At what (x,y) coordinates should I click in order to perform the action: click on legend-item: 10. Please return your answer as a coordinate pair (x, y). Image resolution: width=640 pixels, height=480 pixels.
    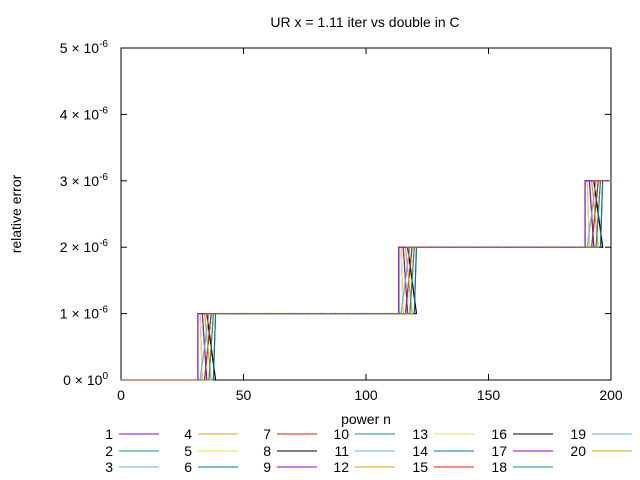
    Looking at the image, I should click on (364, 434).